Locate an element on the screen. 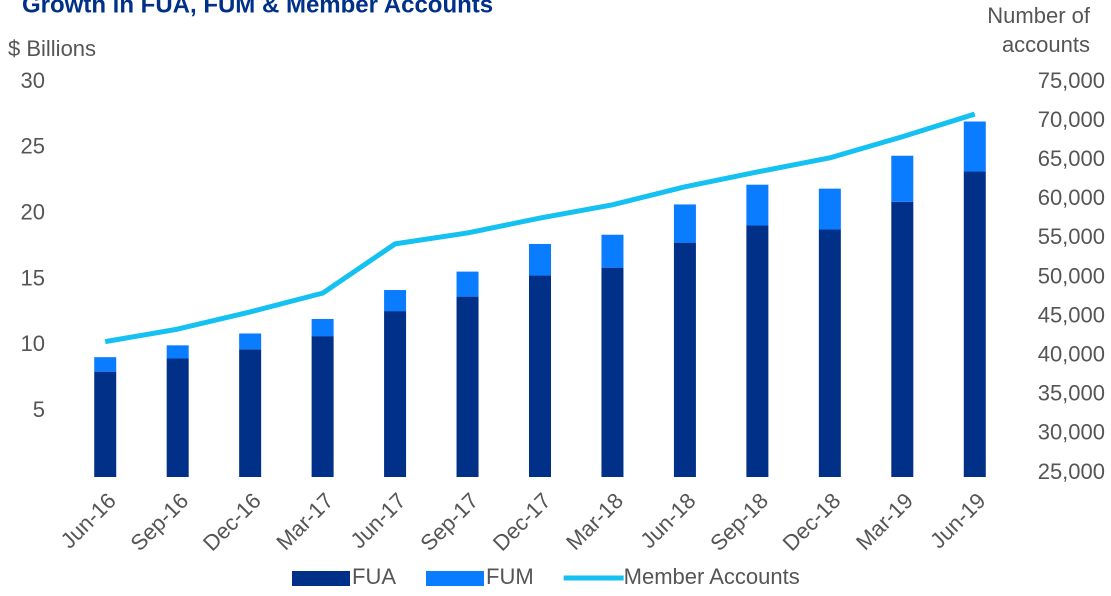 The width and height of the screenshot is (1111, 596). x-tick-label: Dec-16 is located at coordinates (232, 522).